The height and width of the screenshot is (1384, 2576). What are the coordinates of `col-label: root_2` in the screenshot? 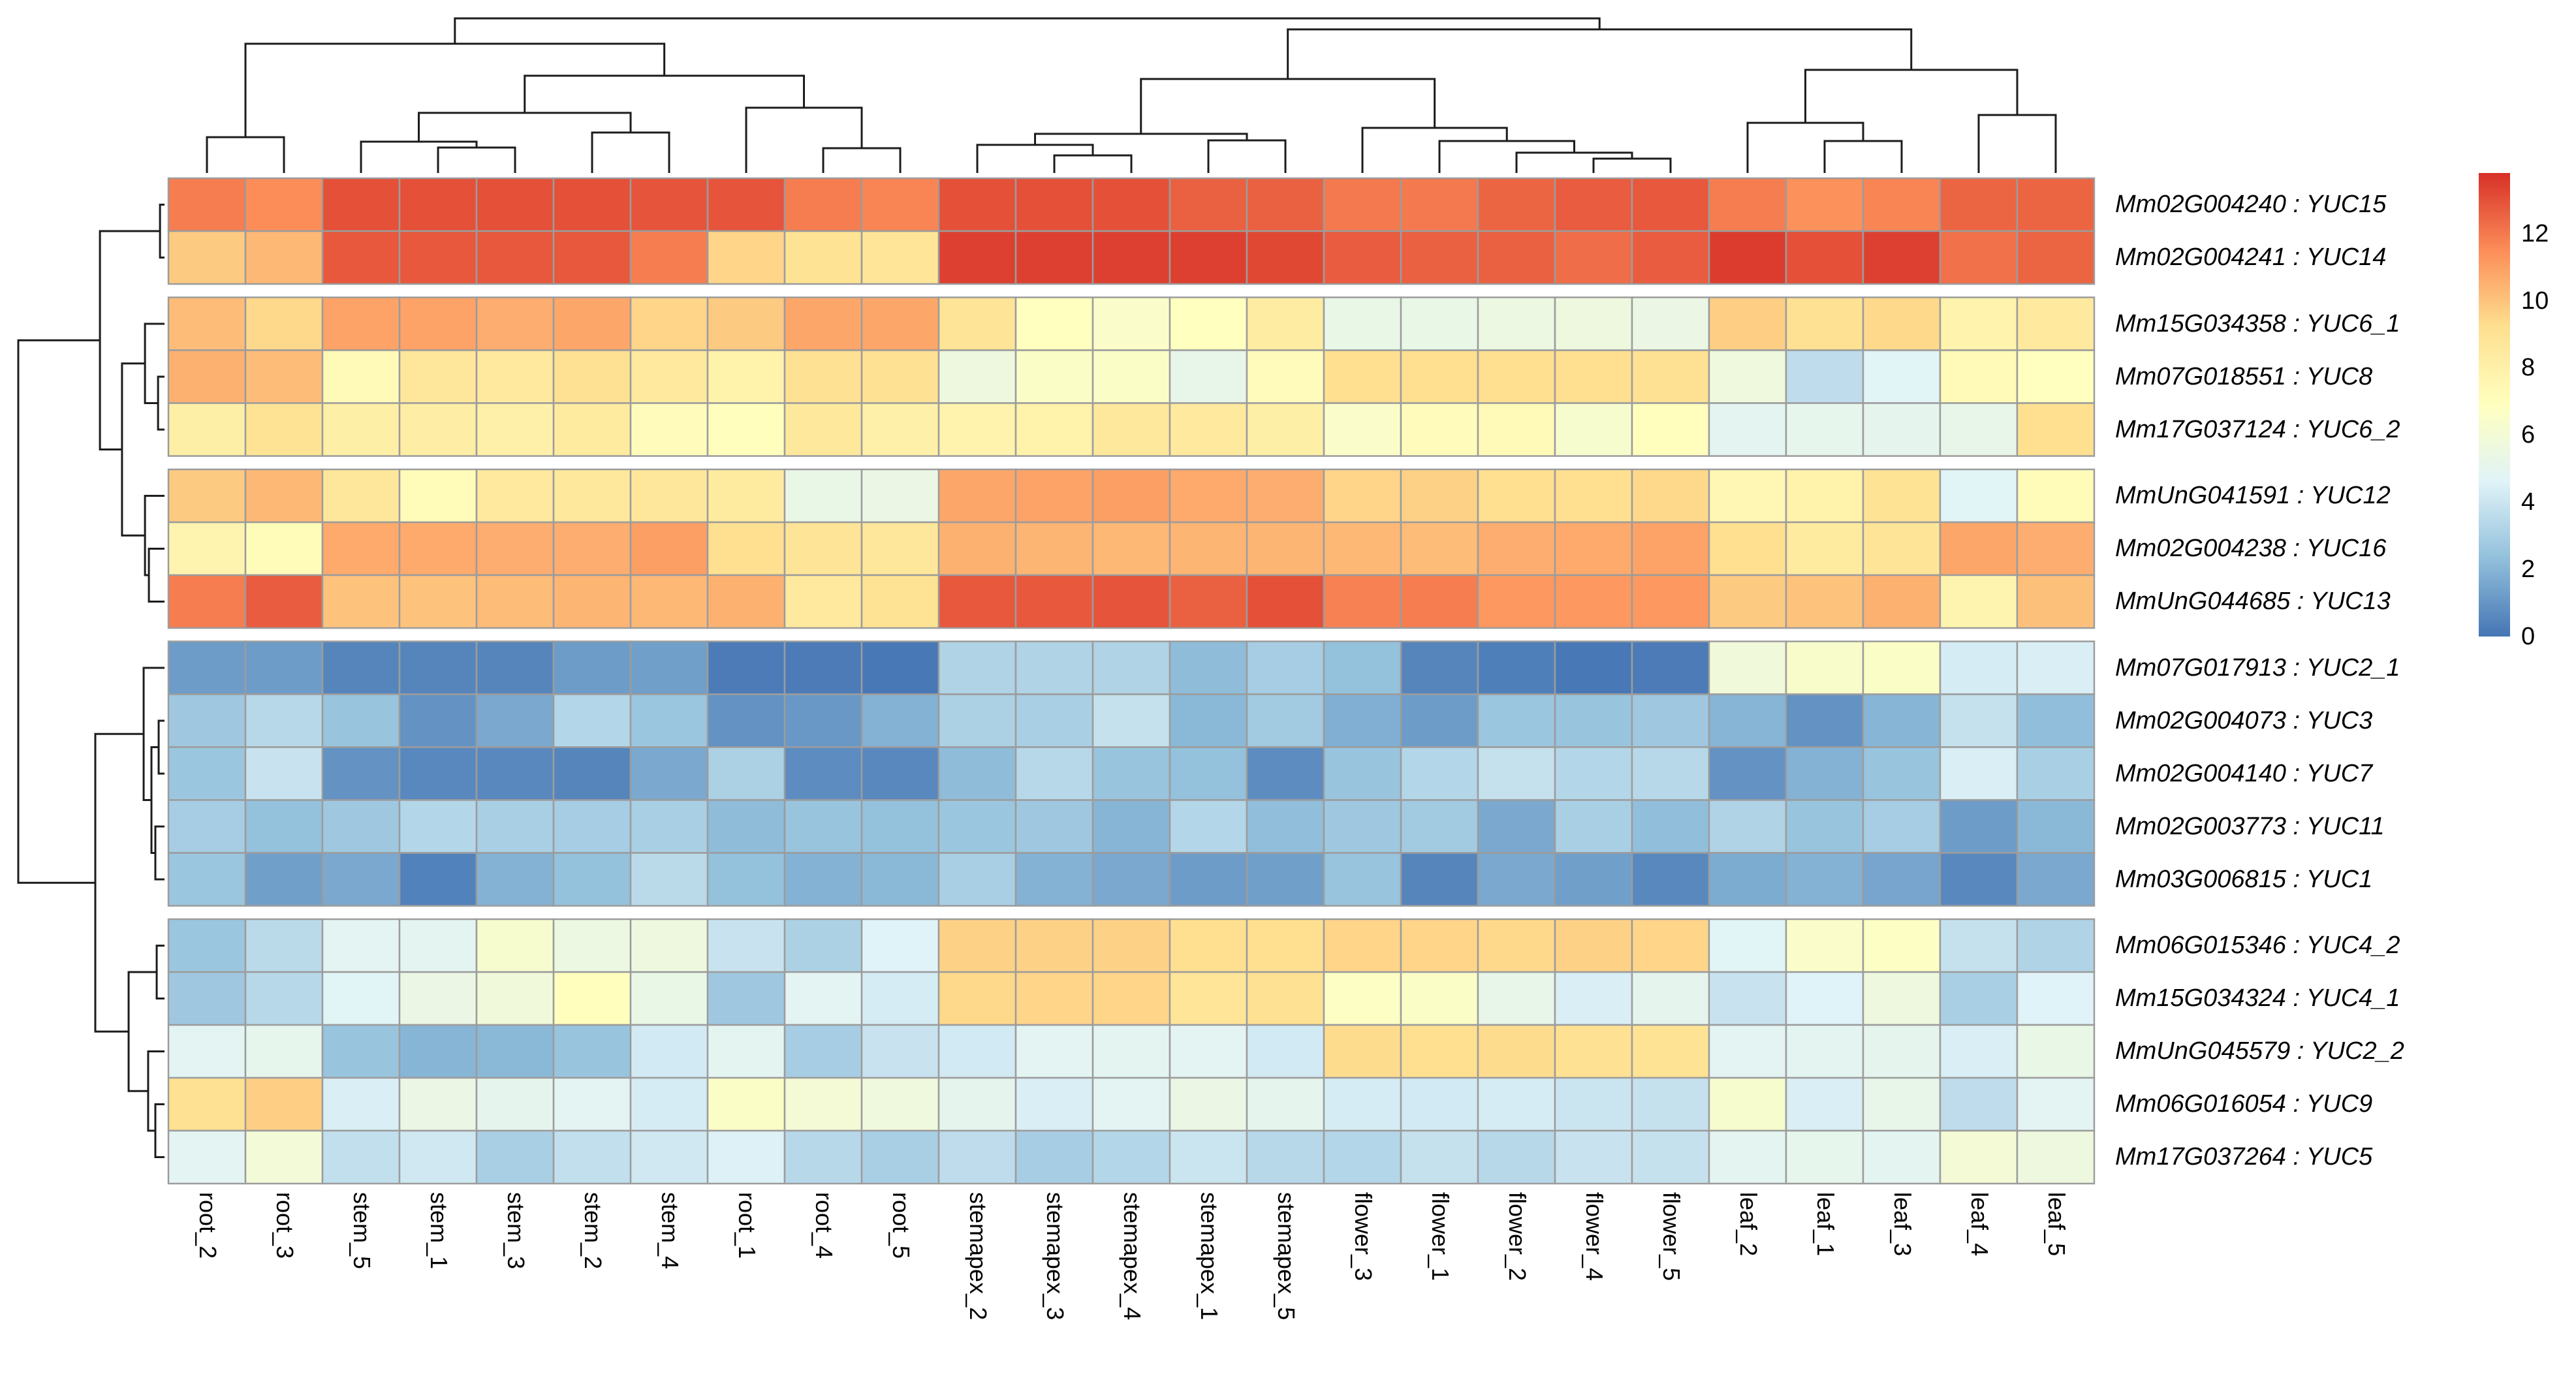 It's located at (208, 1225).